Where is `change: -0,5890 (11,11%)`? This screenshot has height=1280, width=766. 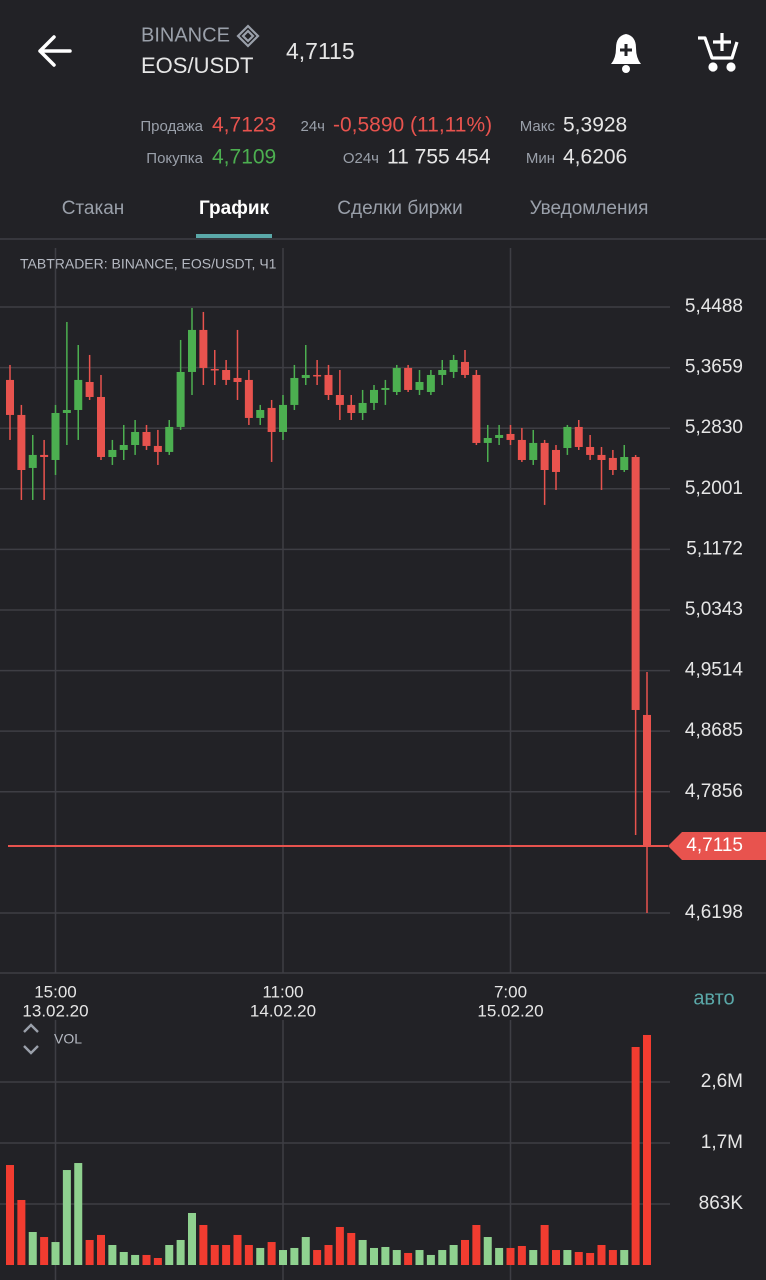 change: -0,5890 (11,11%) is located at coordinates (412, 125).